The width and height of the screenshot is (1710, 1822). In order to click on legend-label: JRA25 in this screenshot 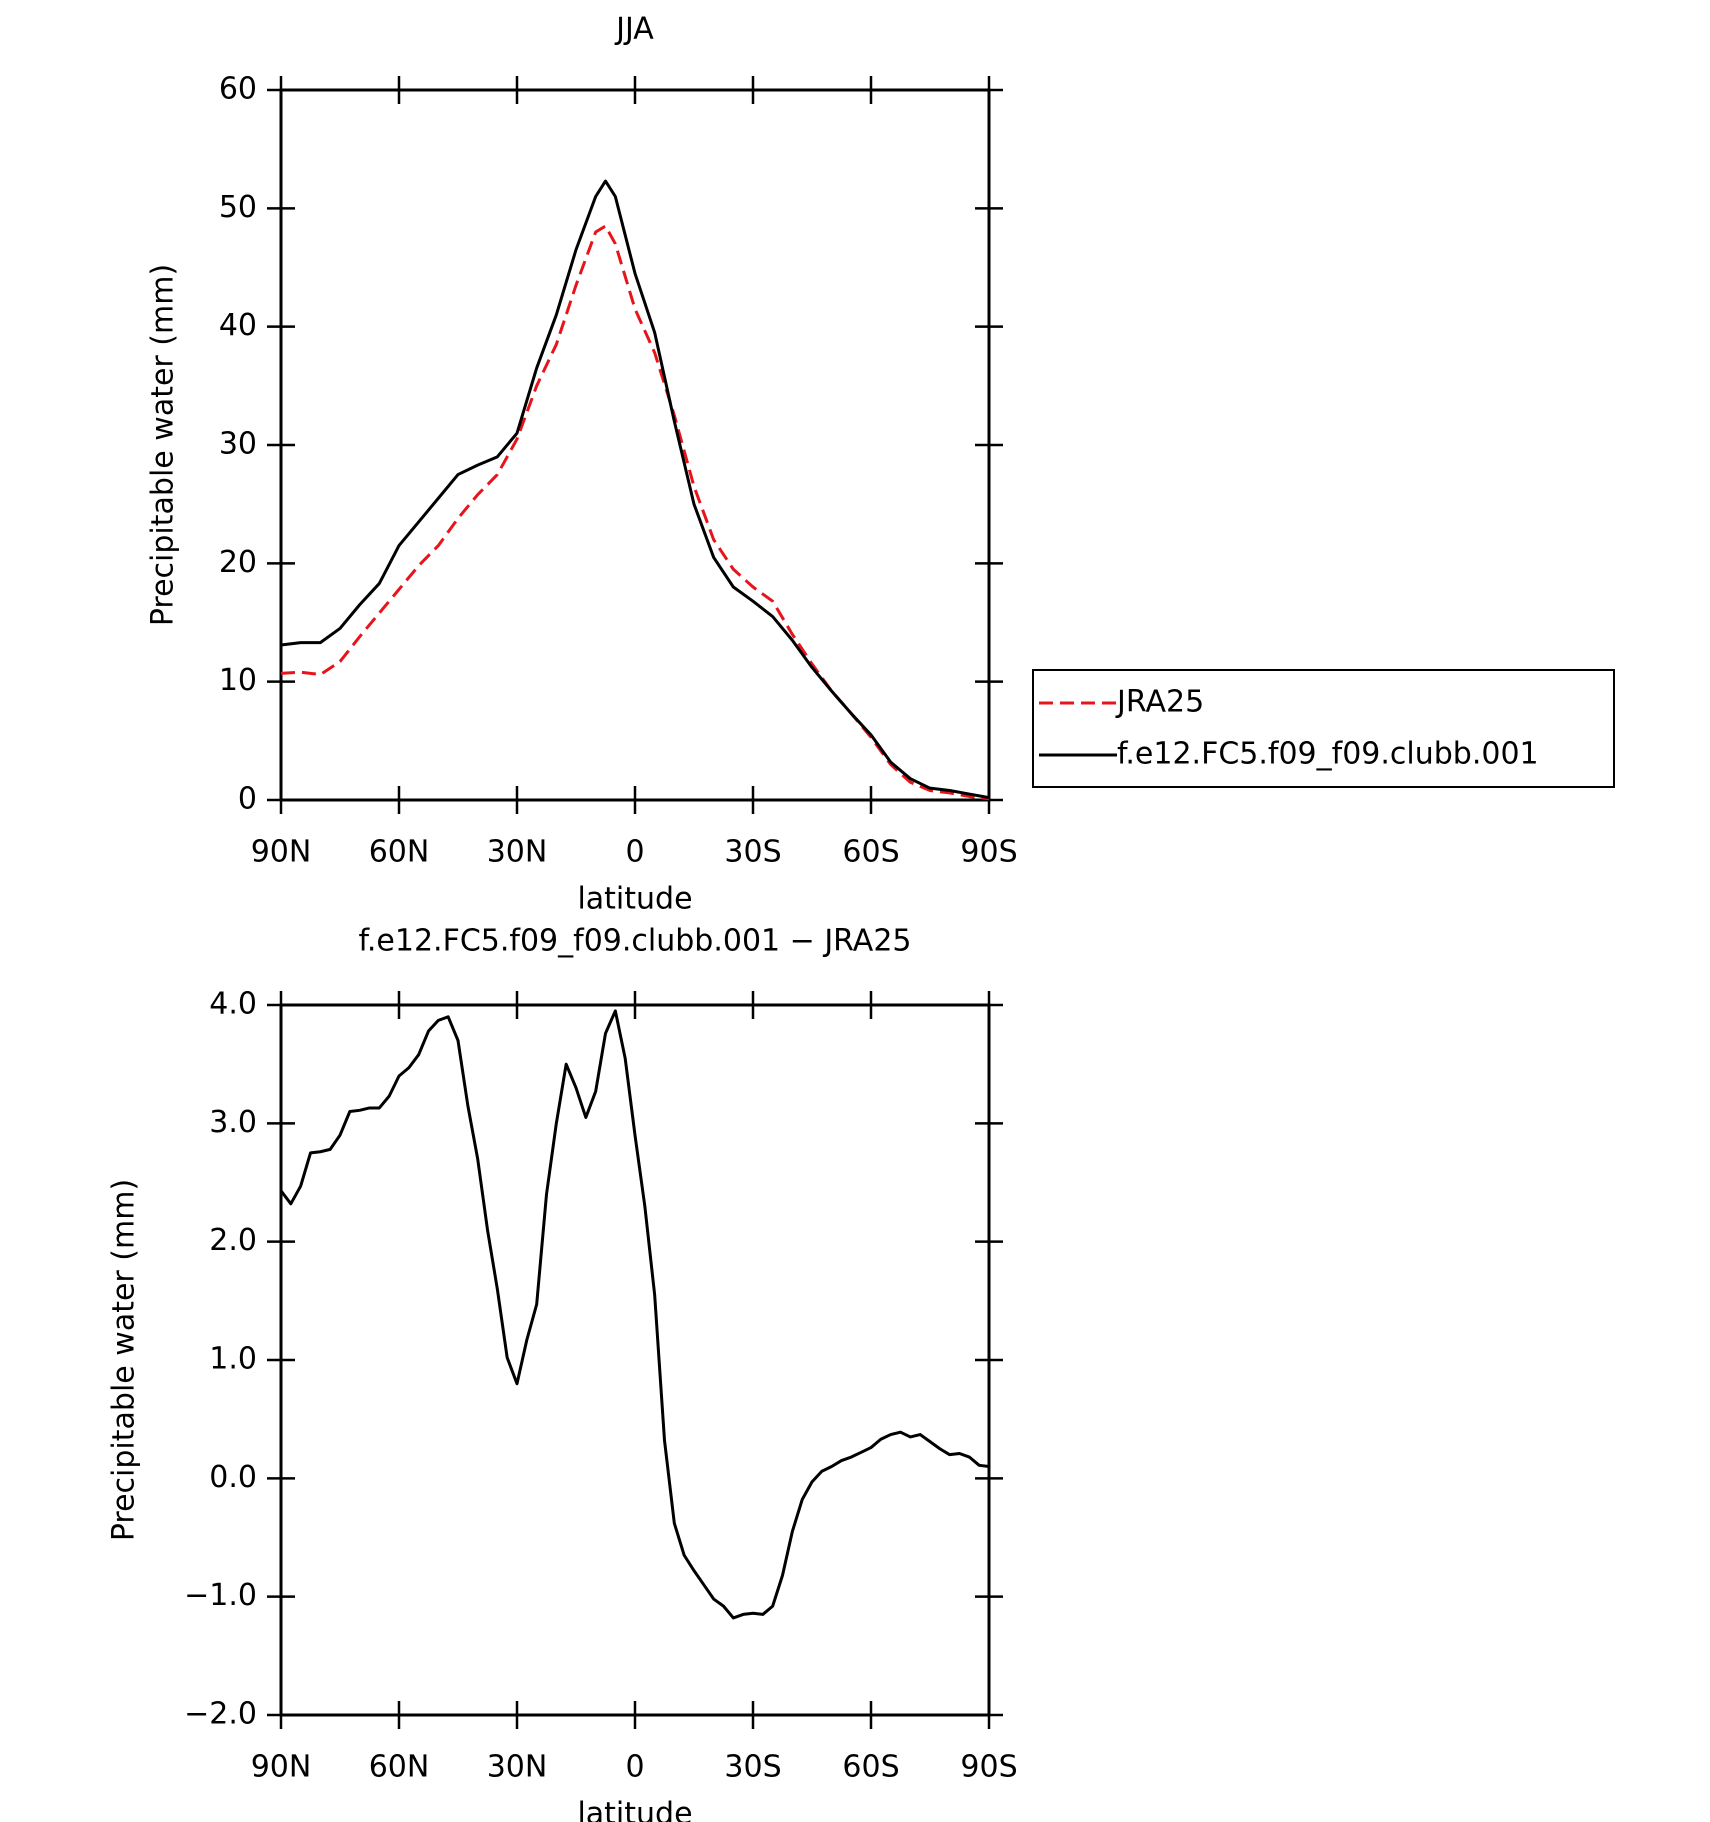, I will do `click(1159, 702)`.